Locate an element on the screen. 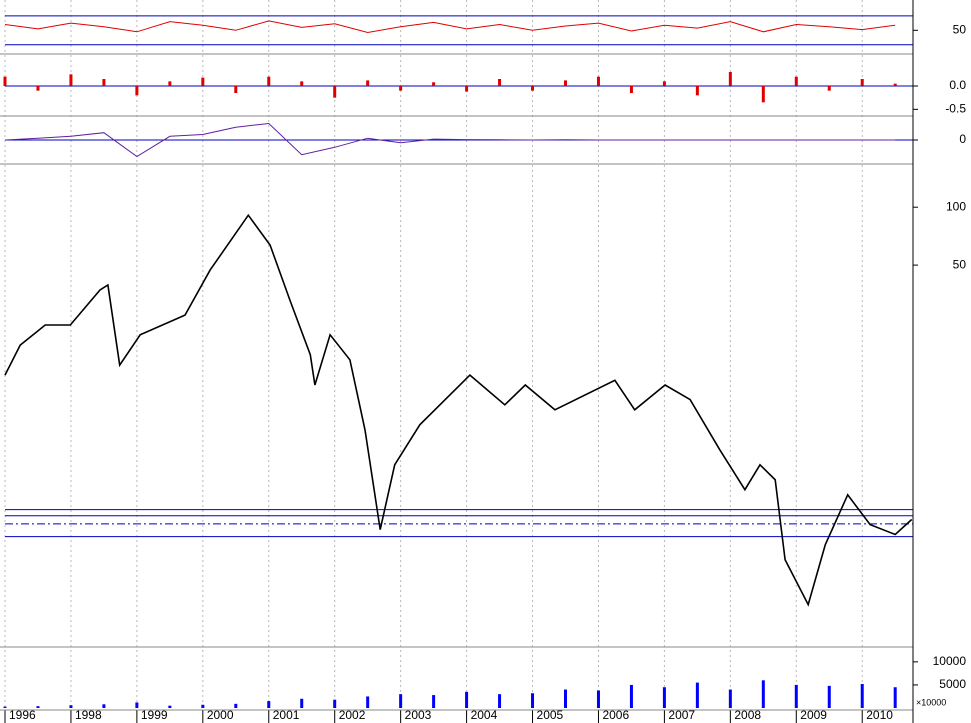 Image resolution: width=971 pixels, height=723 pixels. x-tick-label: 2008 is located at coordinates (747, 715).